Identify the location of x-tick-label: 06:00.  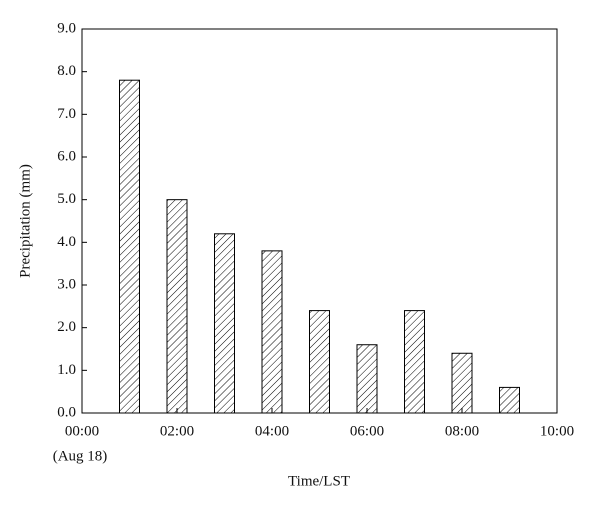
(367, 431).